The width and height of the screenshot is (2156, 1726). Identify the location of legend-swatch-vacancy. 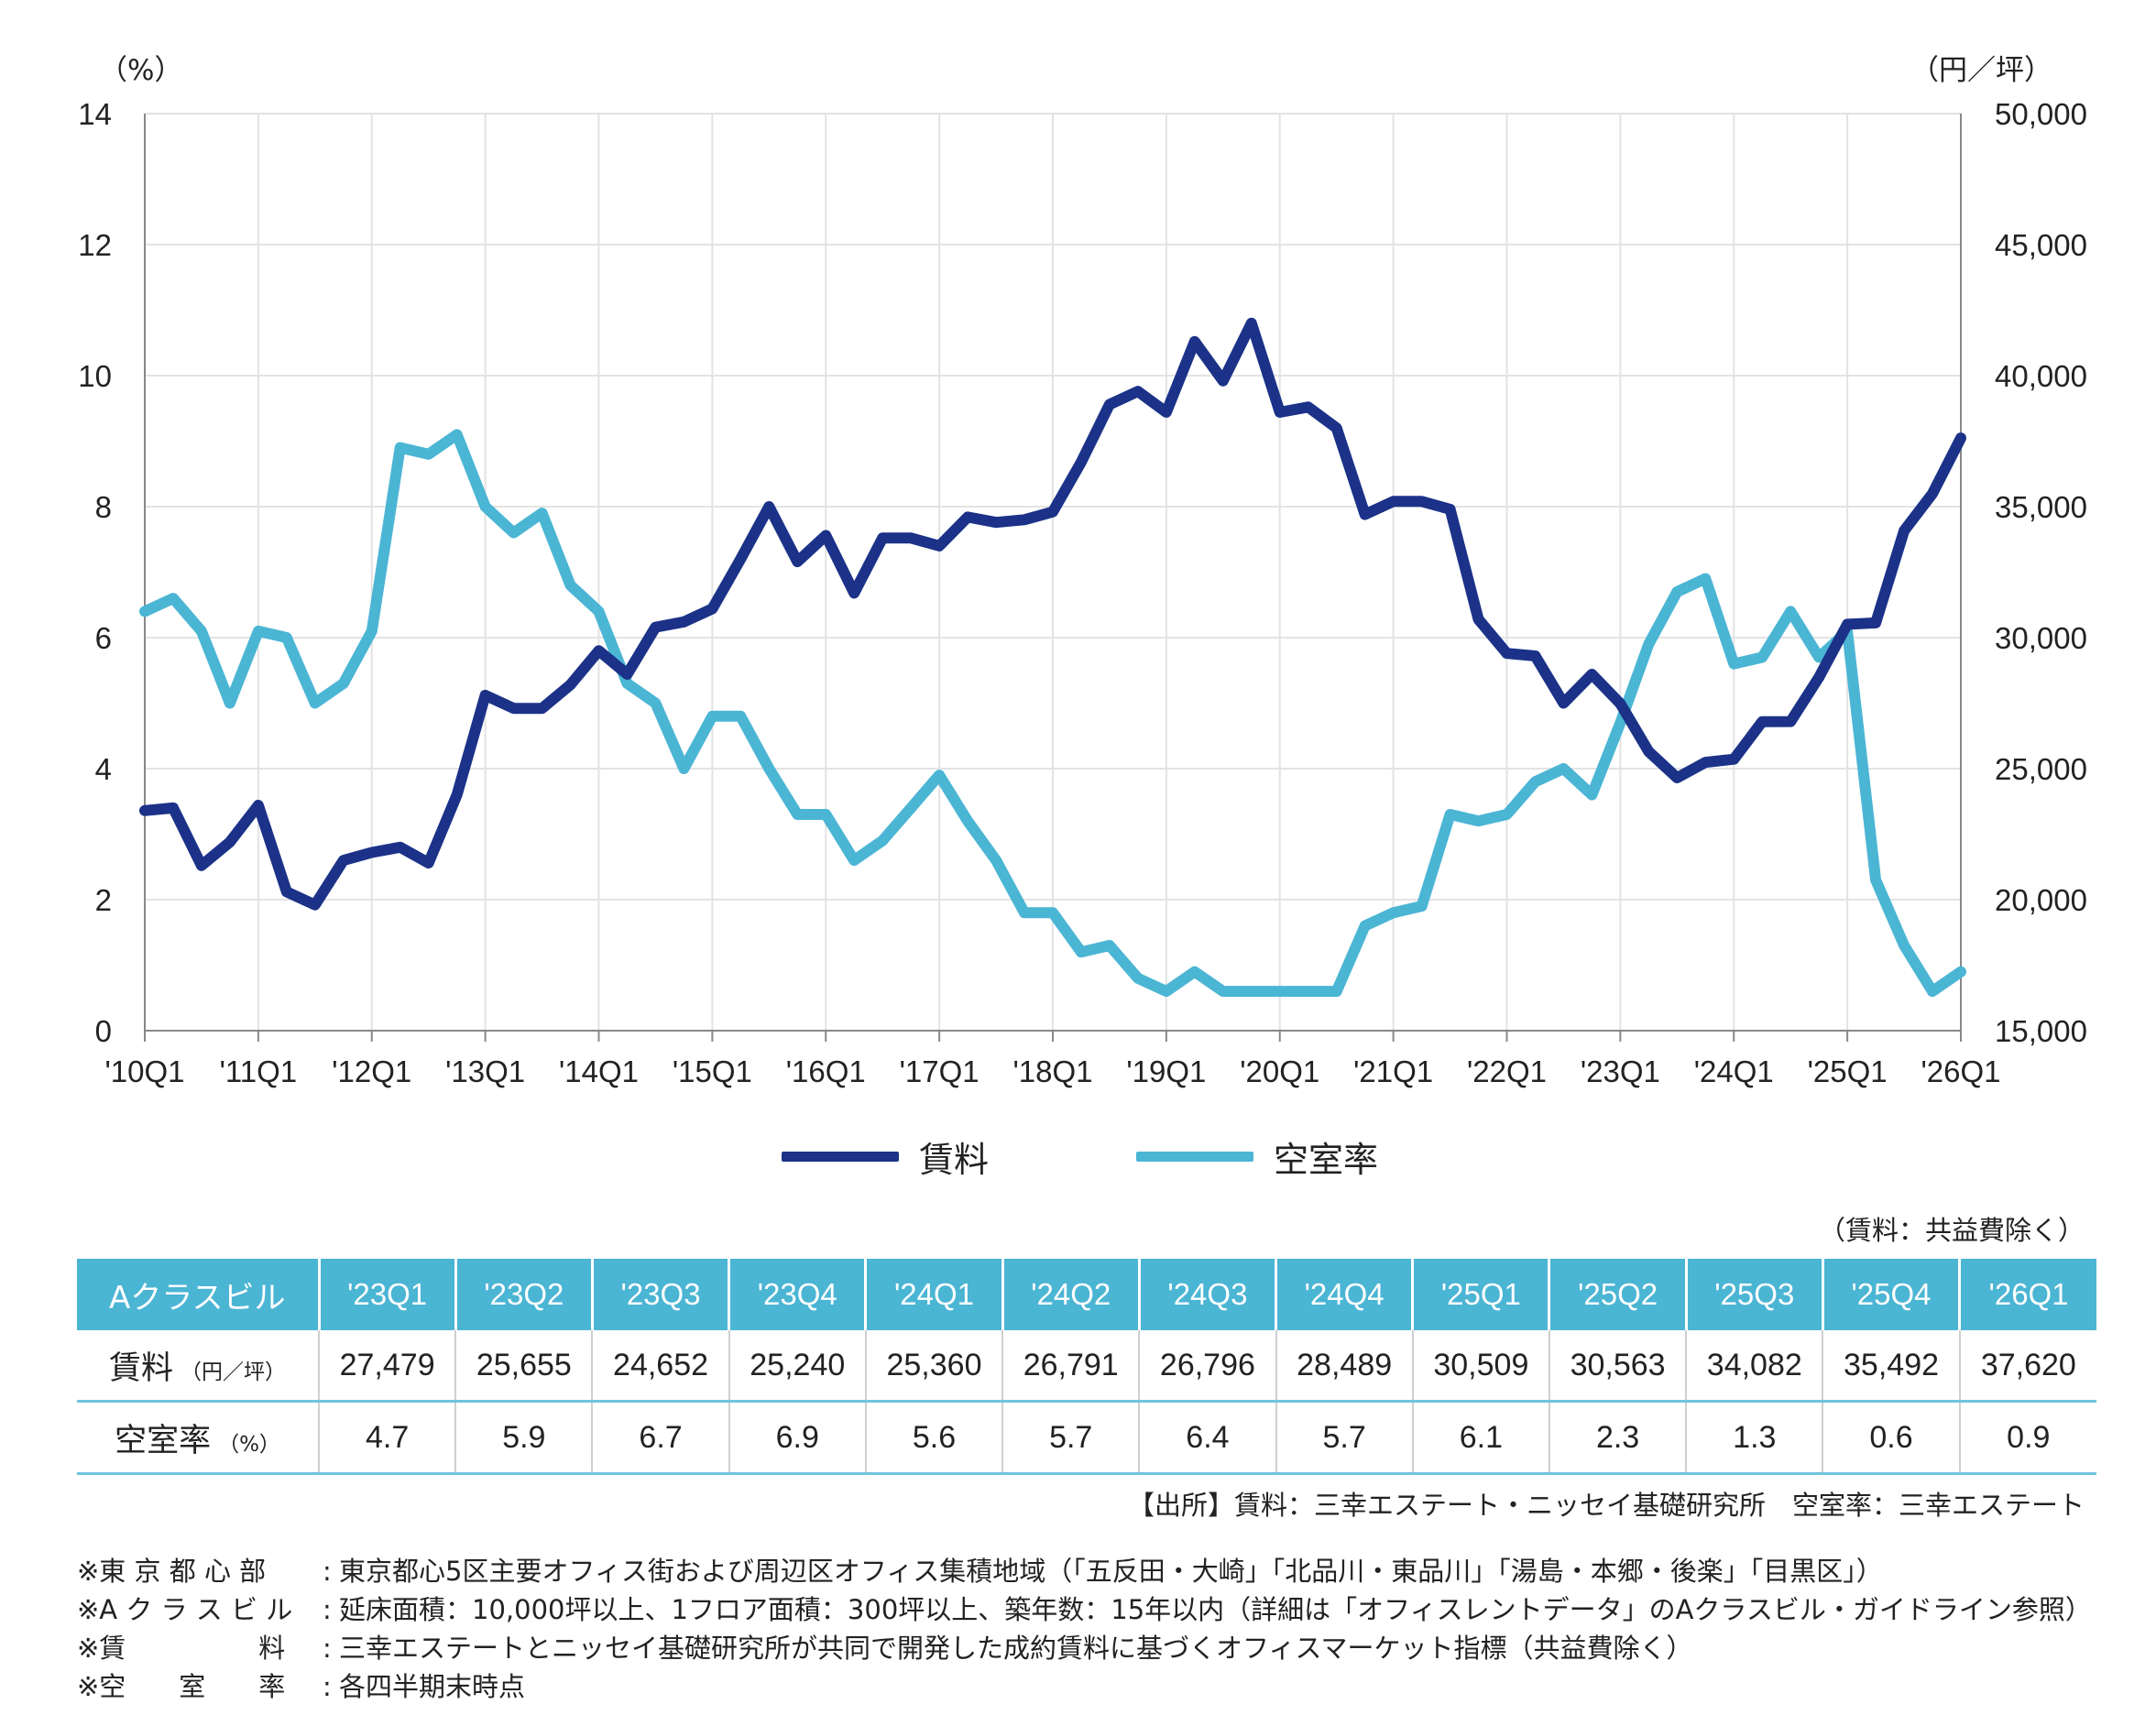
(1194, 1157).